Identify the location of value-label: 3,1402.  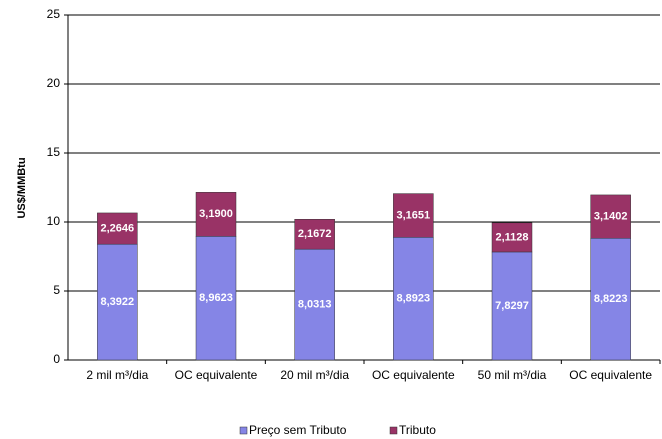
(611, 216).